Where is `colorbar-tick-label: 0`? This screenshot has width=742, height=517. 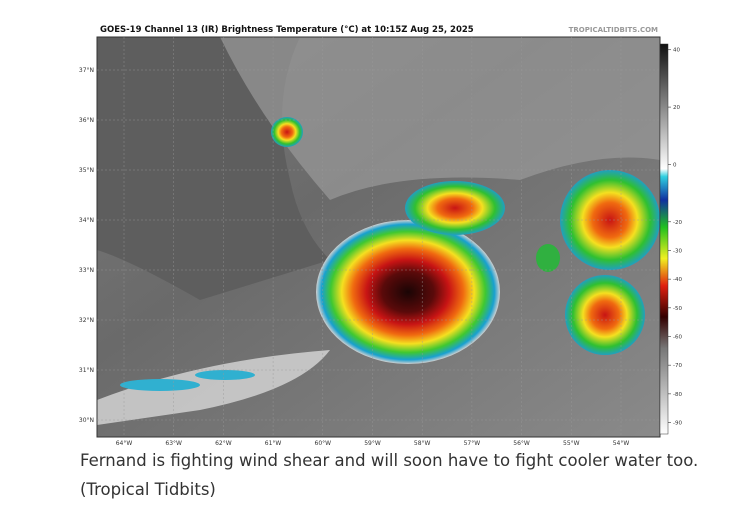
colorbar-tick-label: 0 is located at coordinates (675, 165).